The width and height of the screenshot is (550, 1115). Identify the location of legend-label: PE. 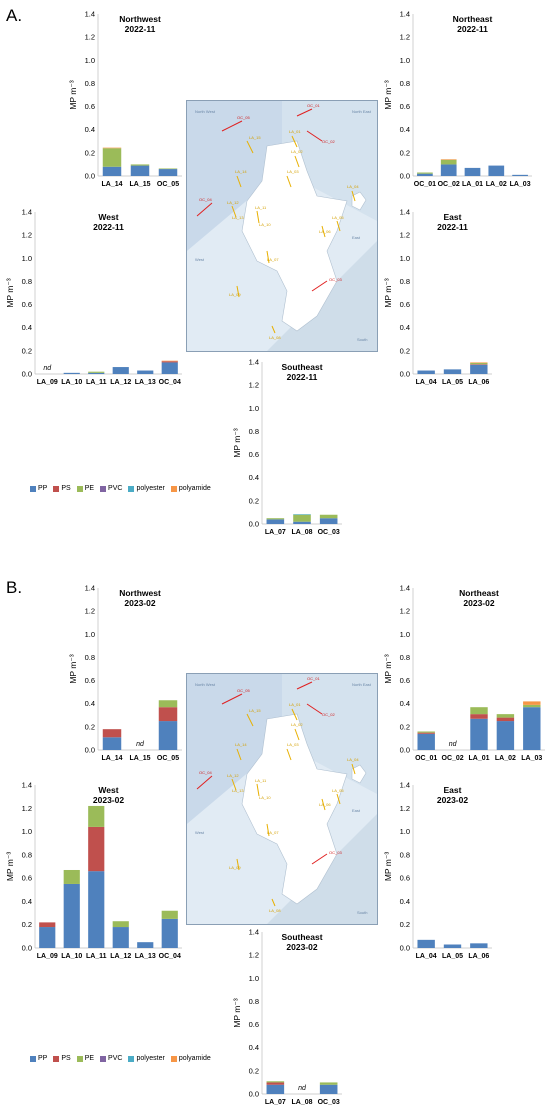
(89, 488).